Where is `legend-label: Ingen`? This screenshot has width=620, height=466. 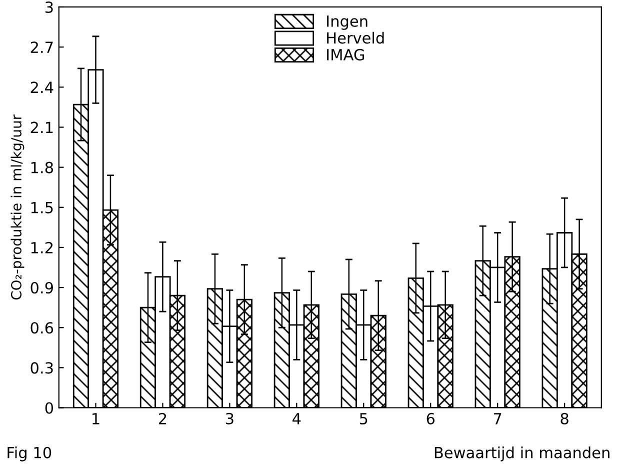
legend-label: Ingen is located at coordinates (347, 23).